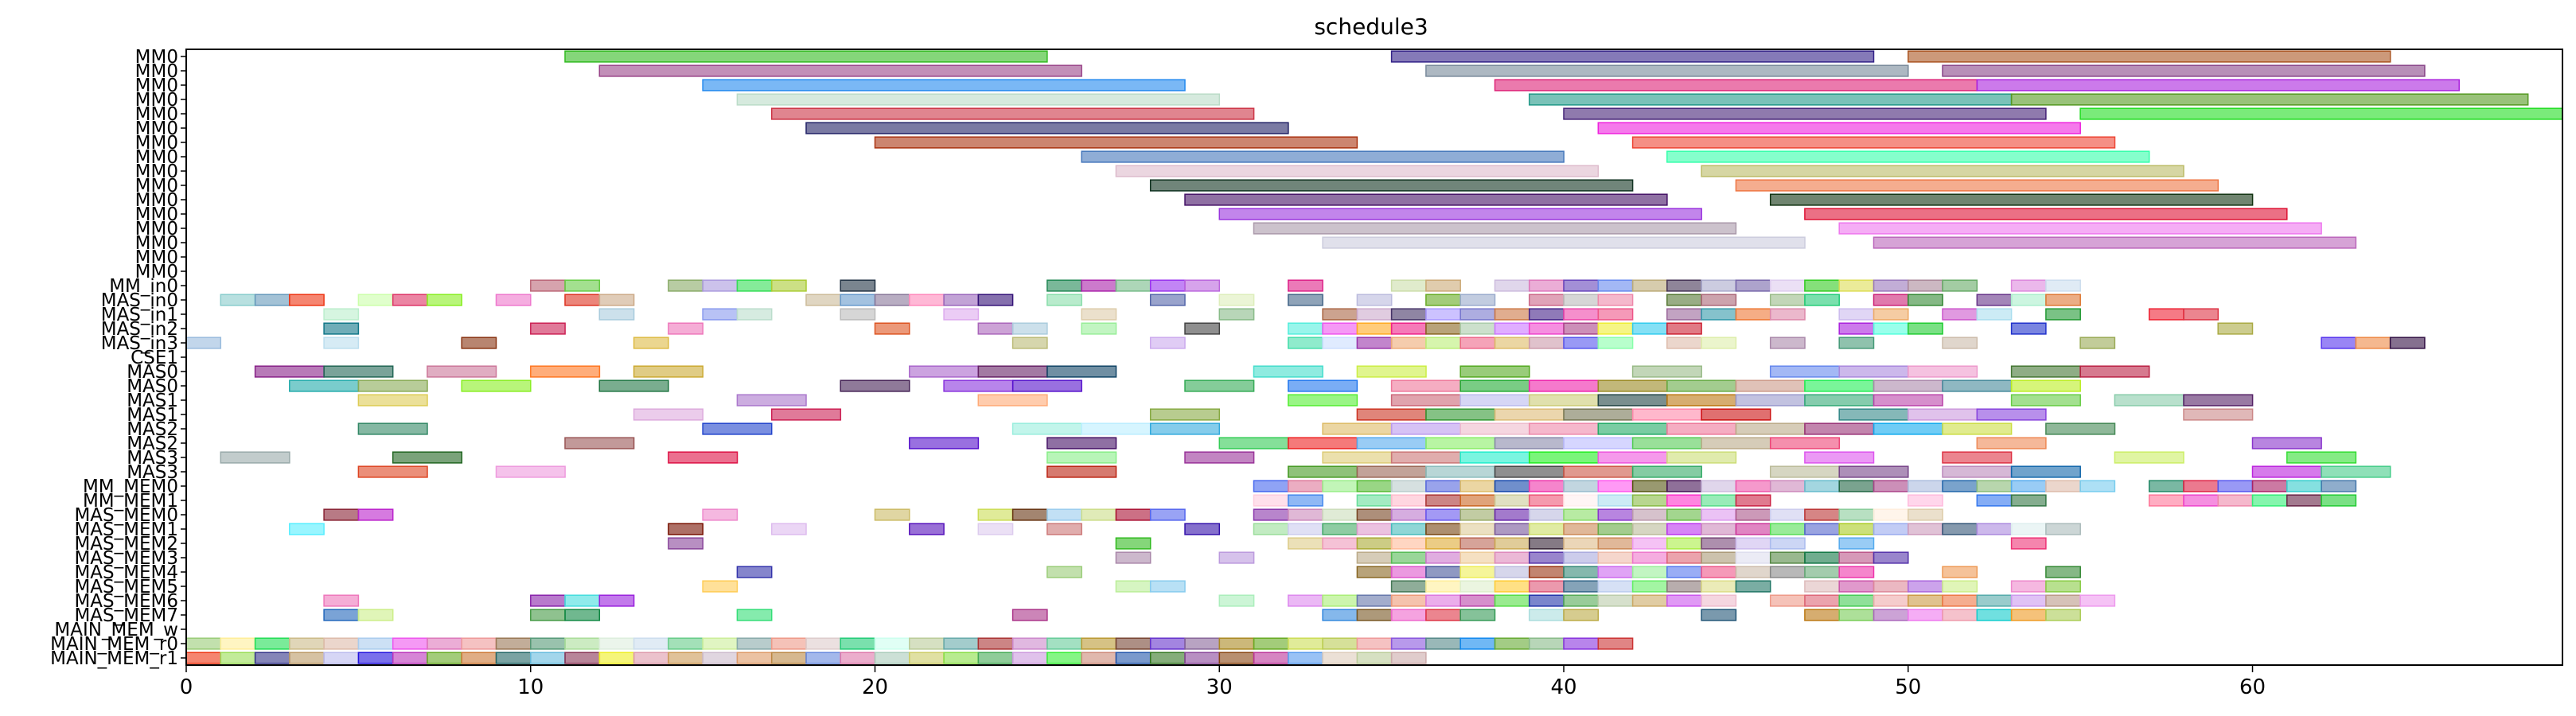 The width and height of the screenshot is (2576, 716). What do you see at coordinates (2252, 687) in the screenshot?
I see `x-tick-label: 60` at bounding box center [2252, 687].